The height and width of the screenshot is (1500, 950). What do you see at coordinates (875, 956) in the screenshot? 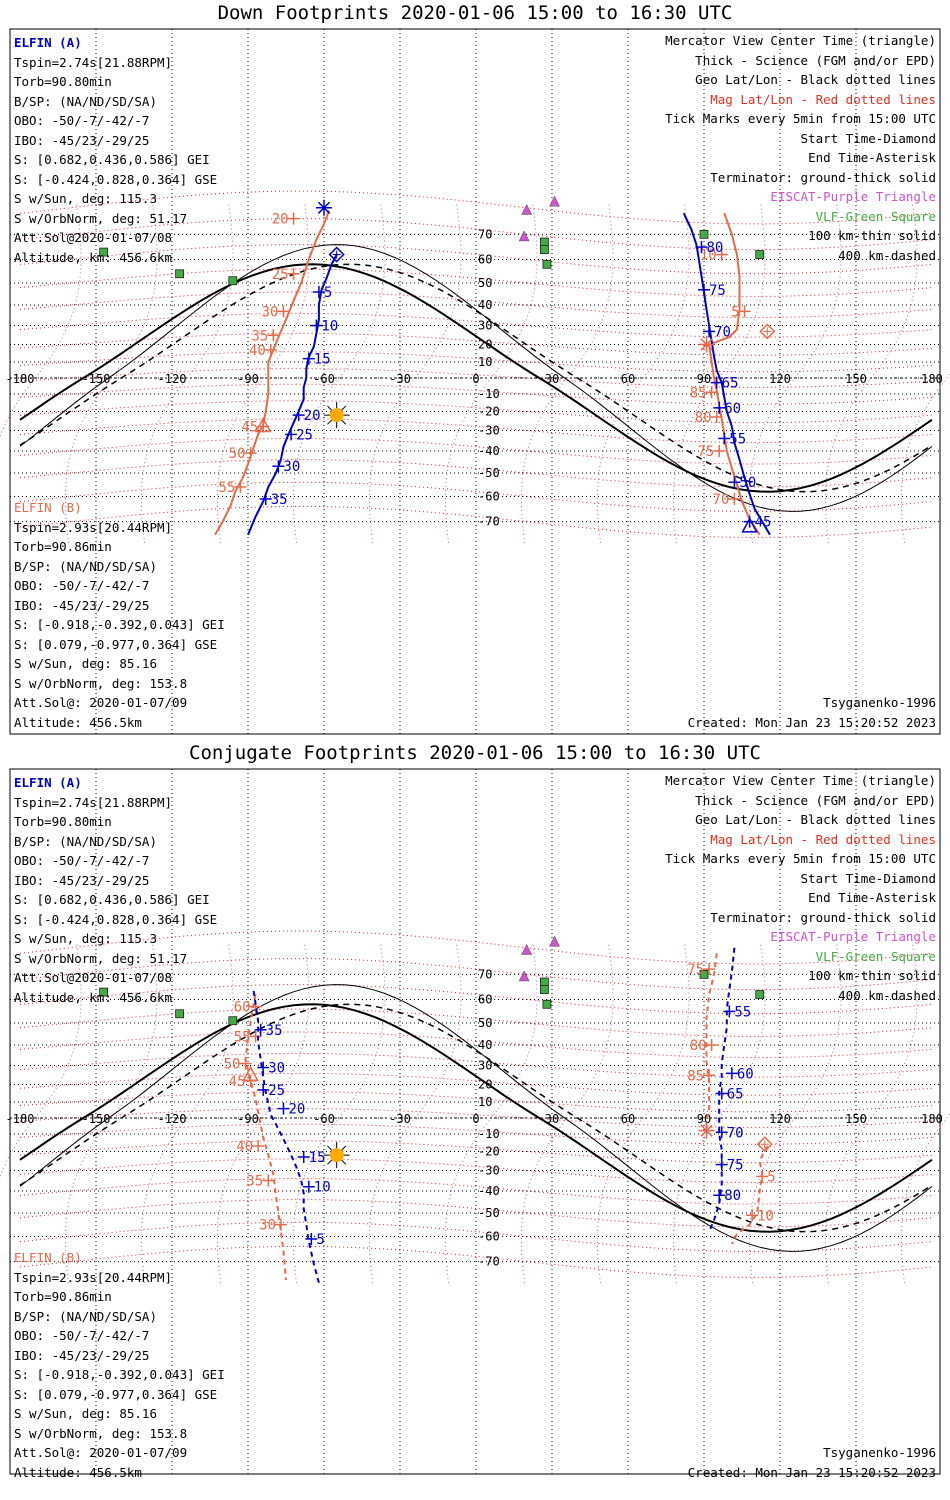
I see `legend-item: VLF-Green Square` at bounding box center [875, 956].